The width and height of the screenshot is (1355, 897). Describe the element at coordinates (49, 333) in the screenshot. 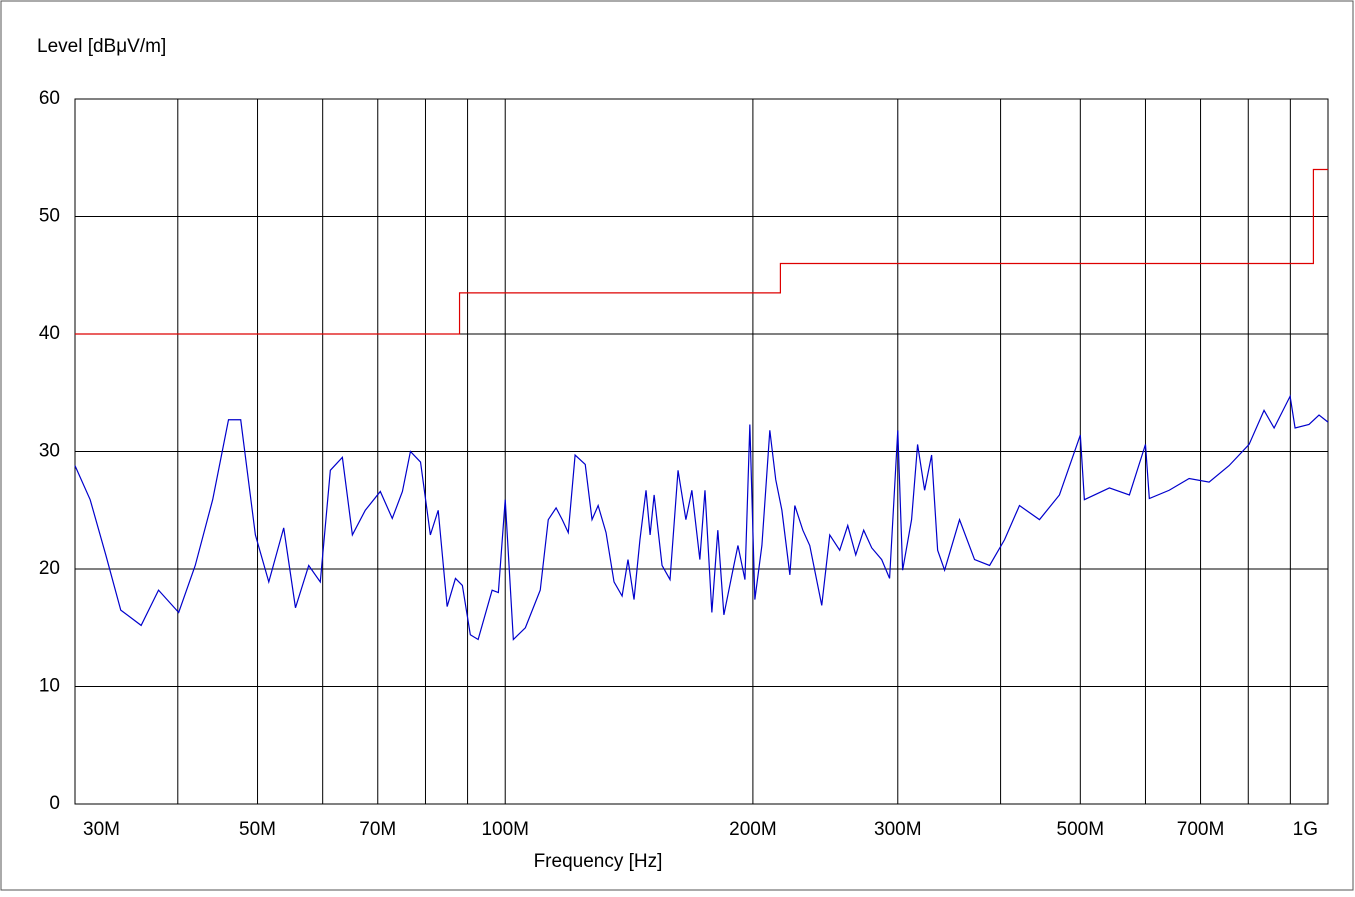

I see `y-tick-label: 40` at that location.